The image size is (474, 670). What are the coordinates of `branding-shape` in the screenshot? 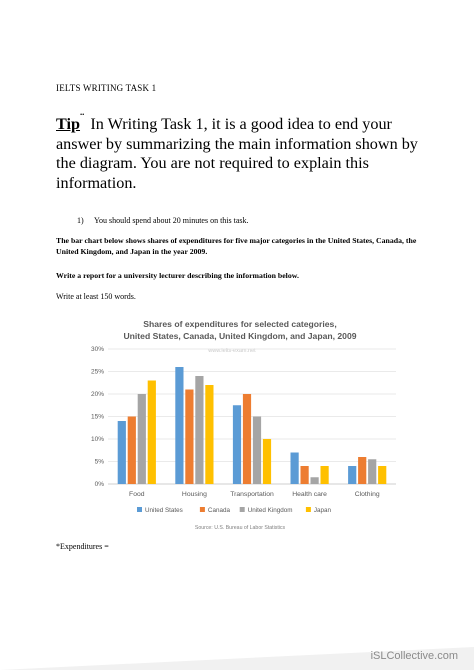 It's located at (237, 658).